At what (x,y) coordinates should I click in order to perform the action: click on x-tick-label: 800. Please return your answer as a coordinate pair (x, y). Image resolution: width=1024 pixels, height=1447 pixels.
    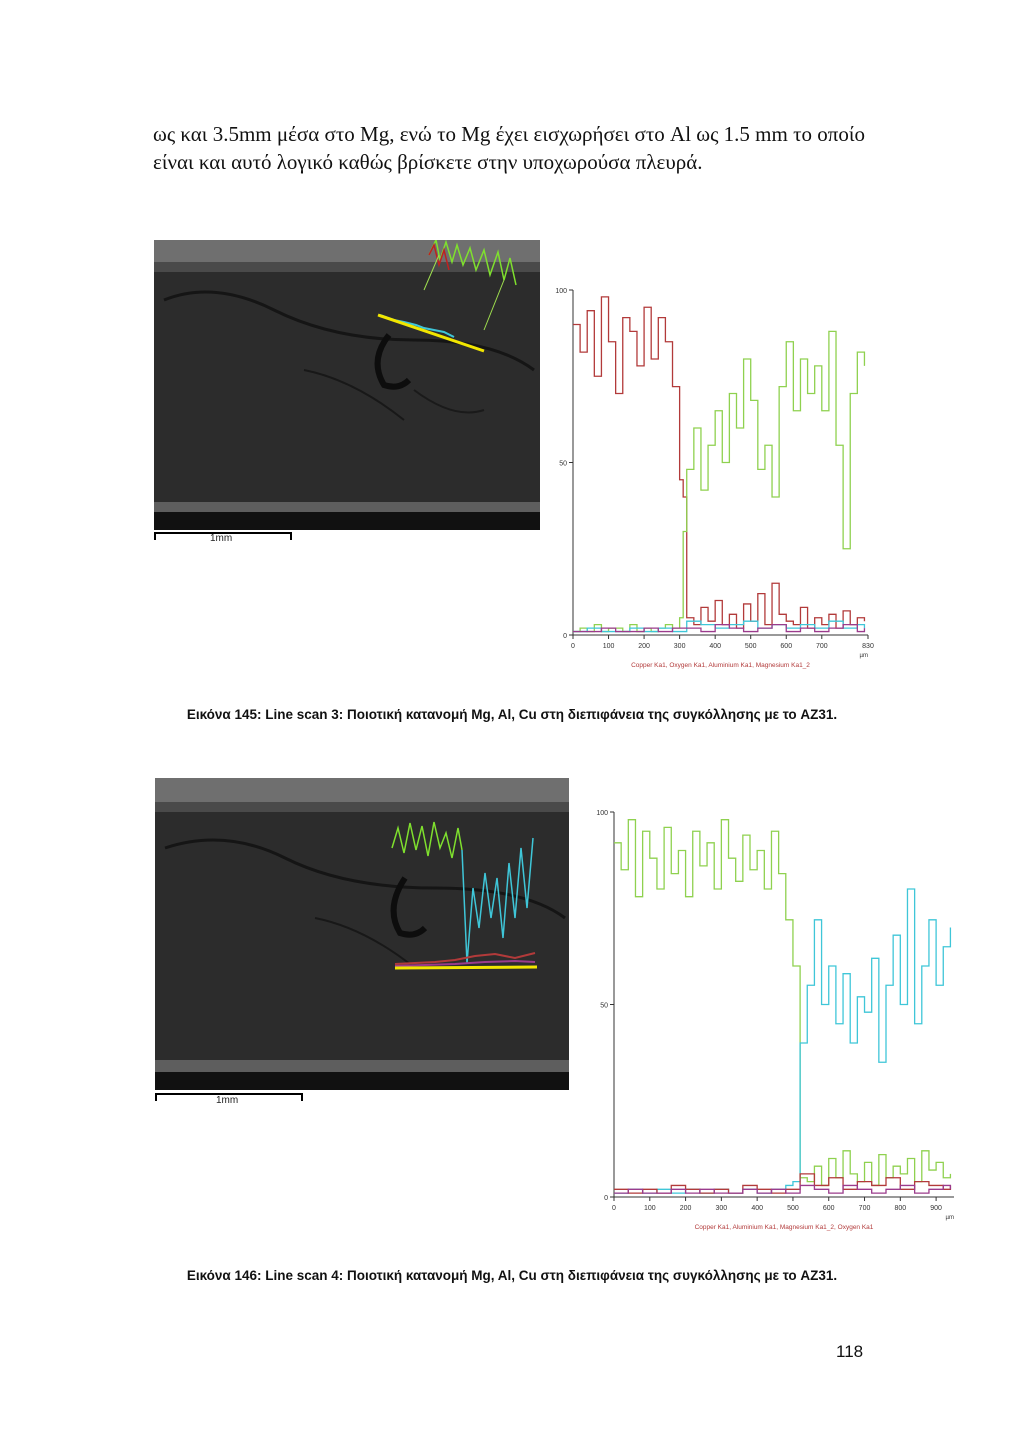
    Looking at the image, I should click on (900, 1208).